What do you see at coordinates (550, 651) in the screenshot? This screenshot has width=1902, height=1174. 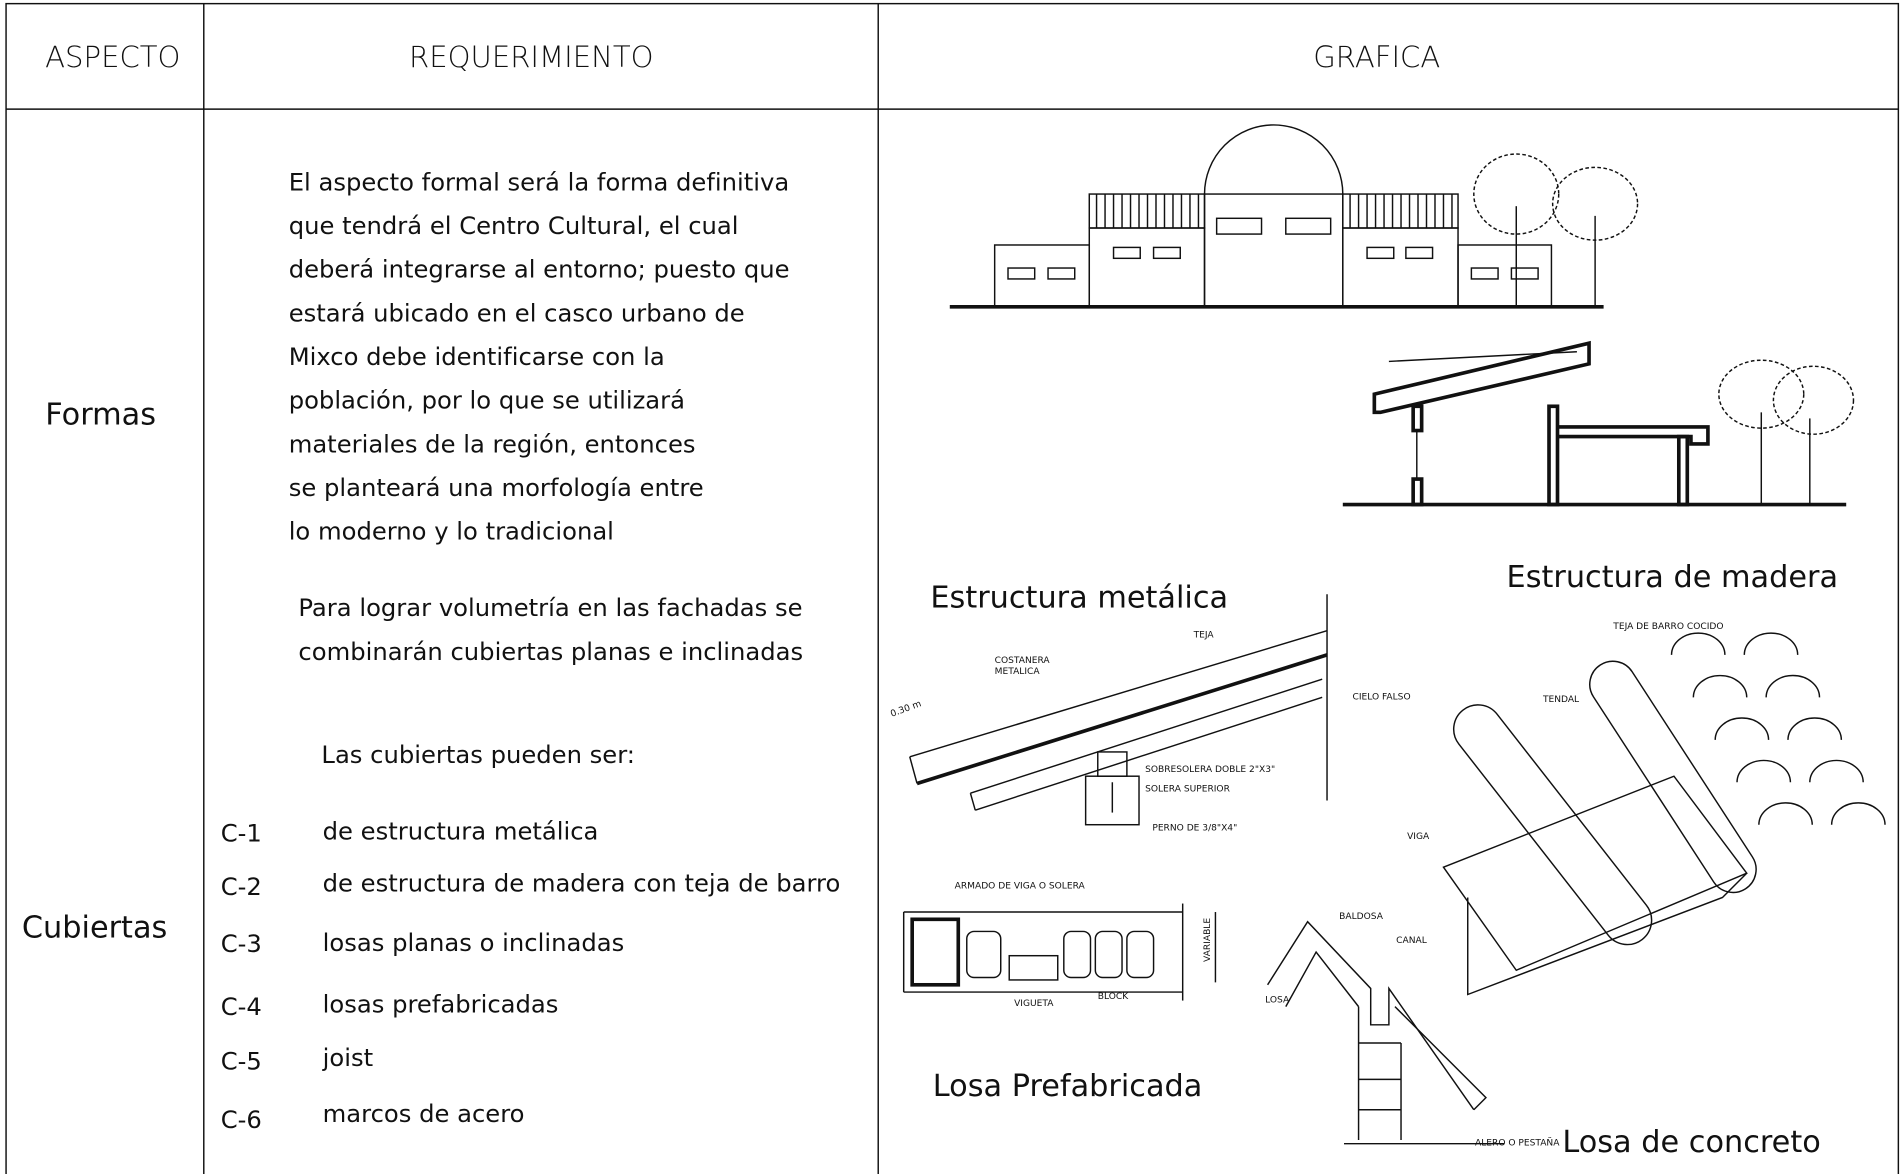 I see `paragraph-line: combinarán cubiertas planas e inclinadas` at bounding box center [550, 651].